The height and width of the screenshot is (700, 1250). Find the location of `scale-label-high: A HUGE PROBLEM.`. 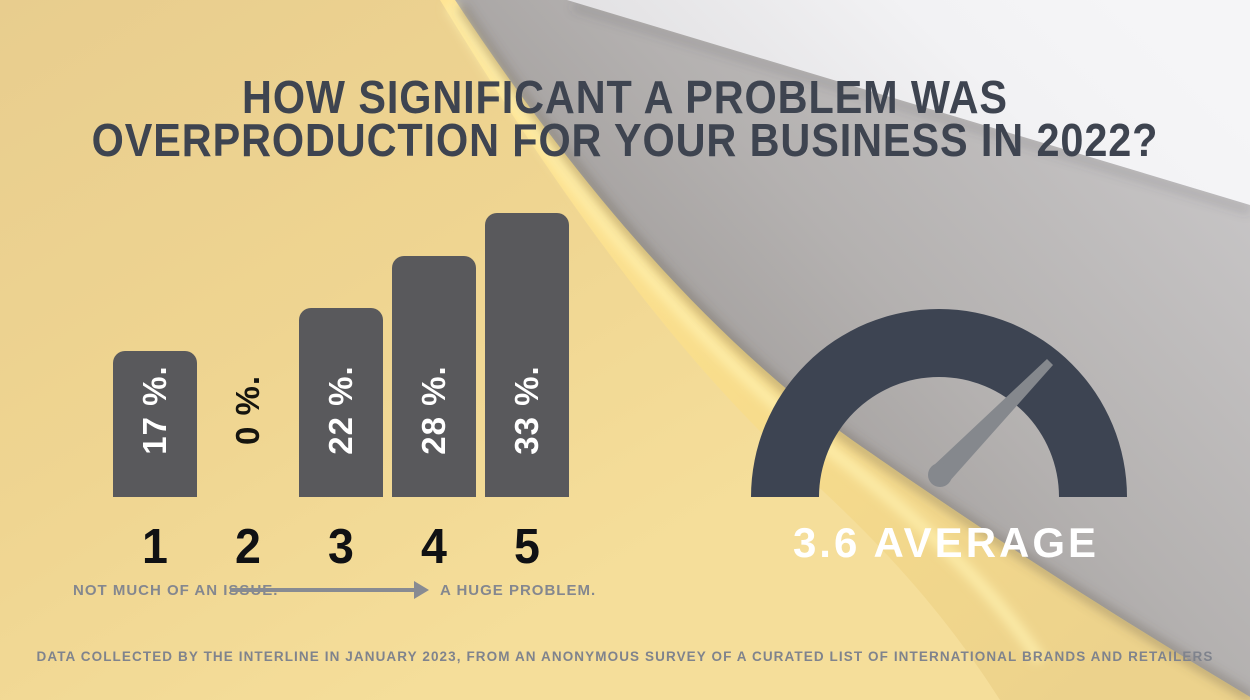

scale-label-high: A HUGE PROBLEM. is located at coordinates (518, 590).